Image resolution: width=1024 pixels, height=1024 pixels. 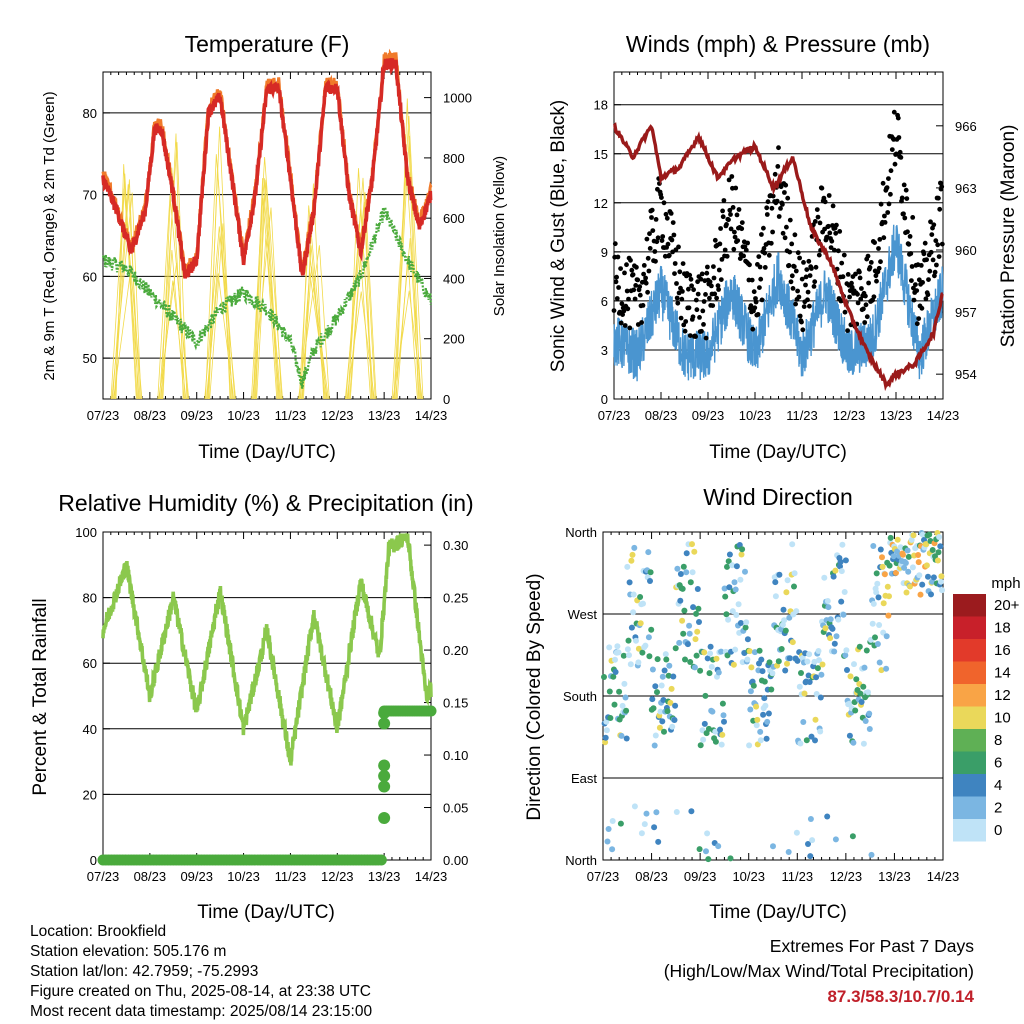 What do you see at coordinates (900, 996) in the screenshot?
I see `extremes-values: 87.3/58.3/10.7/0.14` at bounding box center [900, 996].